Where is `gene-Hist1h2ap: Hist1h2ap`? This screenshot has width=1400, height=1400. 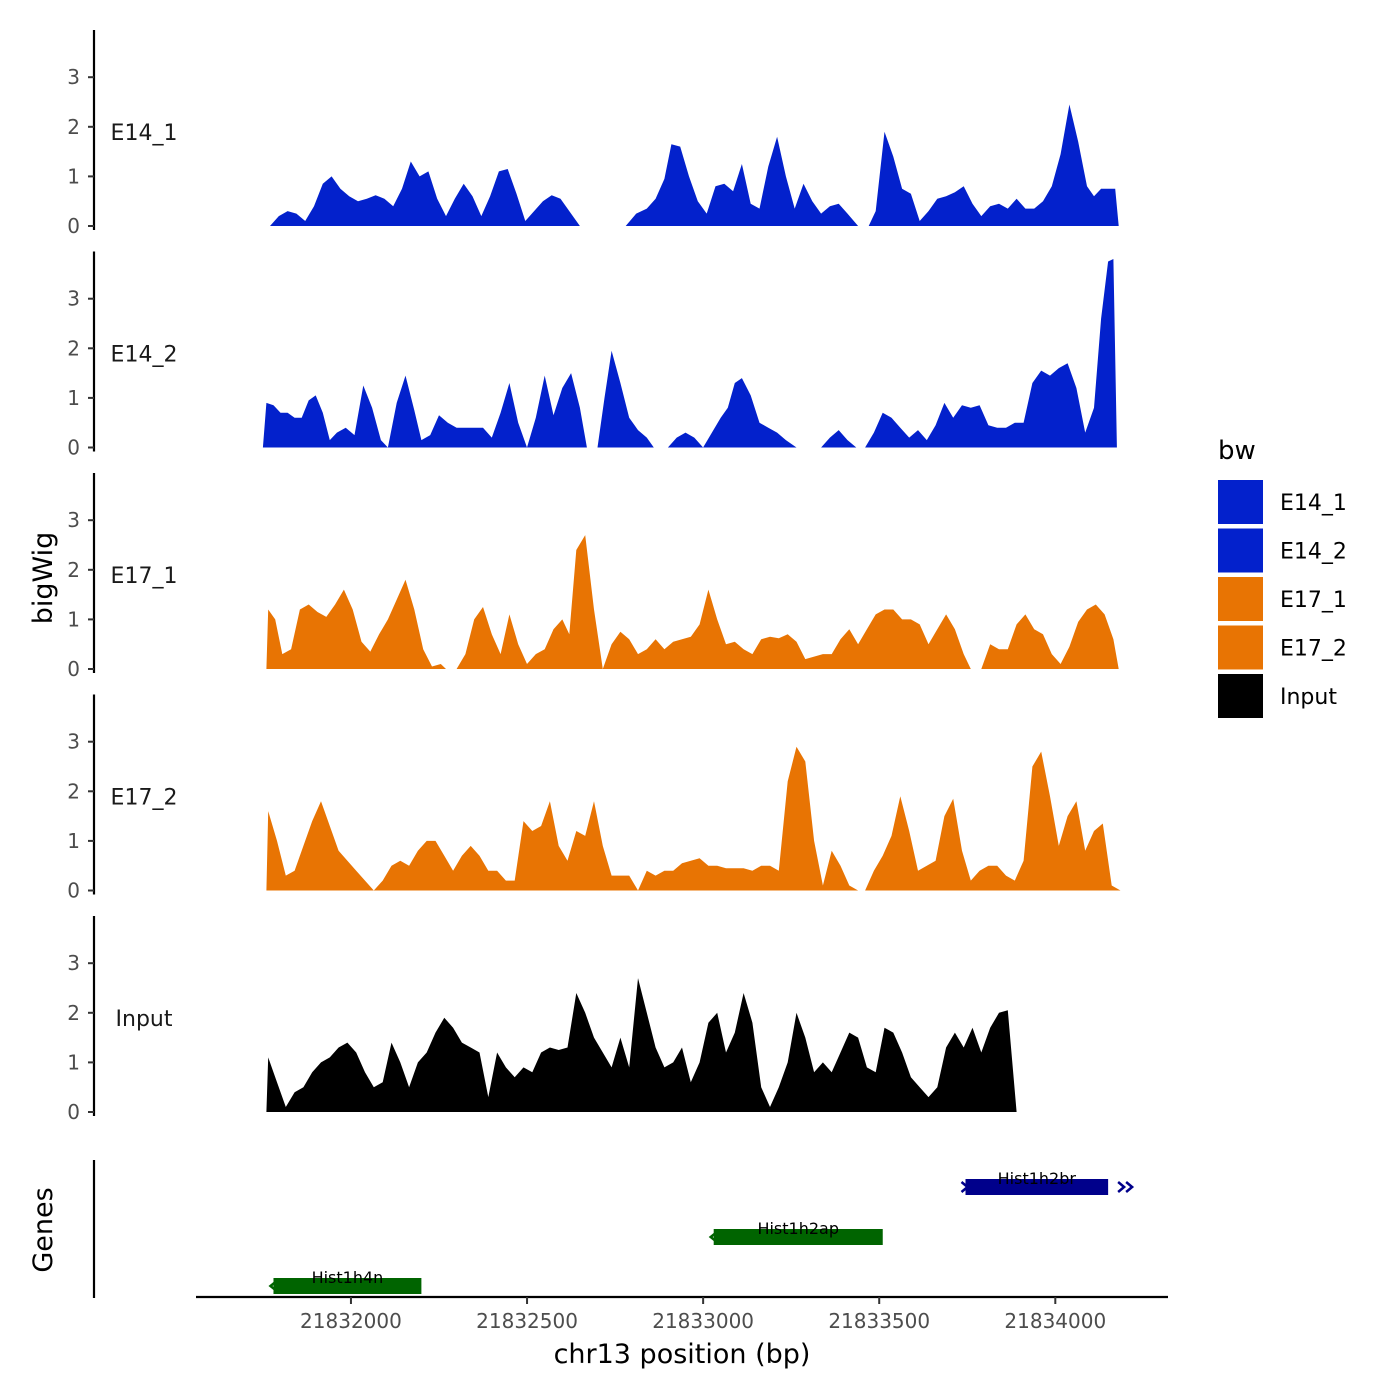
gene-Hist1h2ap: Hist1h2ap is located at coordinates (795, 1232).